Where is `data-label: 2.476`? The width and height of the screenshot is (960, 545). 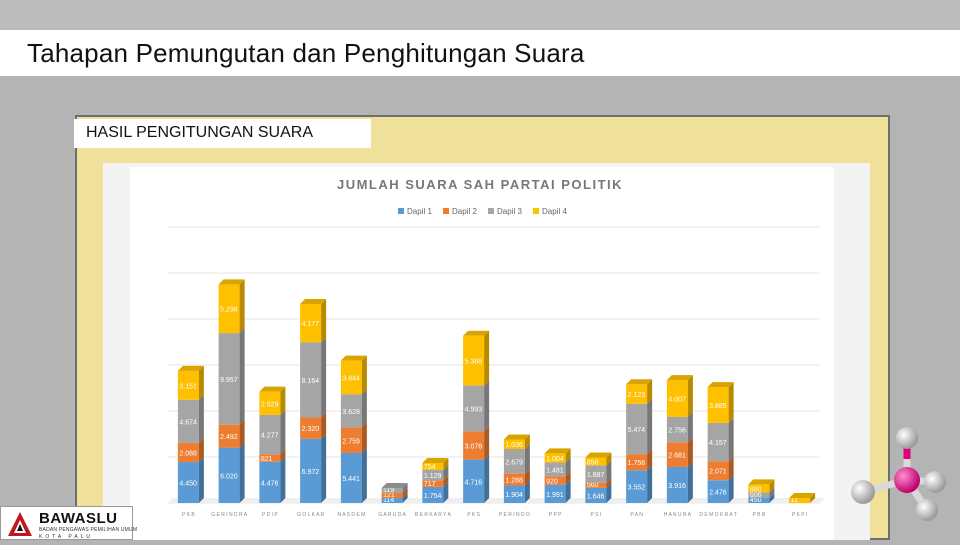 data-label: 2.476 is located at coordinates (718, 493).